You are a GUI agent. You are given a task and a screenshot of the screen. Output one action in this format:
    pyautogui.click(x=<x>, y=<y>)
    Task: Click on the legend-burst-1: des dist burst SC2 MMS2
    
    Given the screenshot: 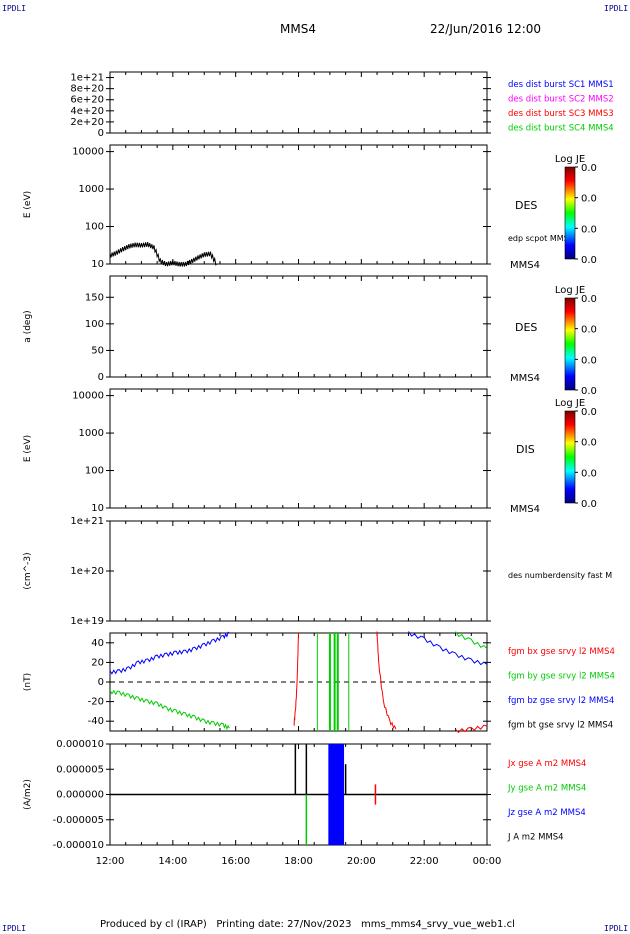 What is the action you would take?
    pyautogui.click(x=561, y=100)
    